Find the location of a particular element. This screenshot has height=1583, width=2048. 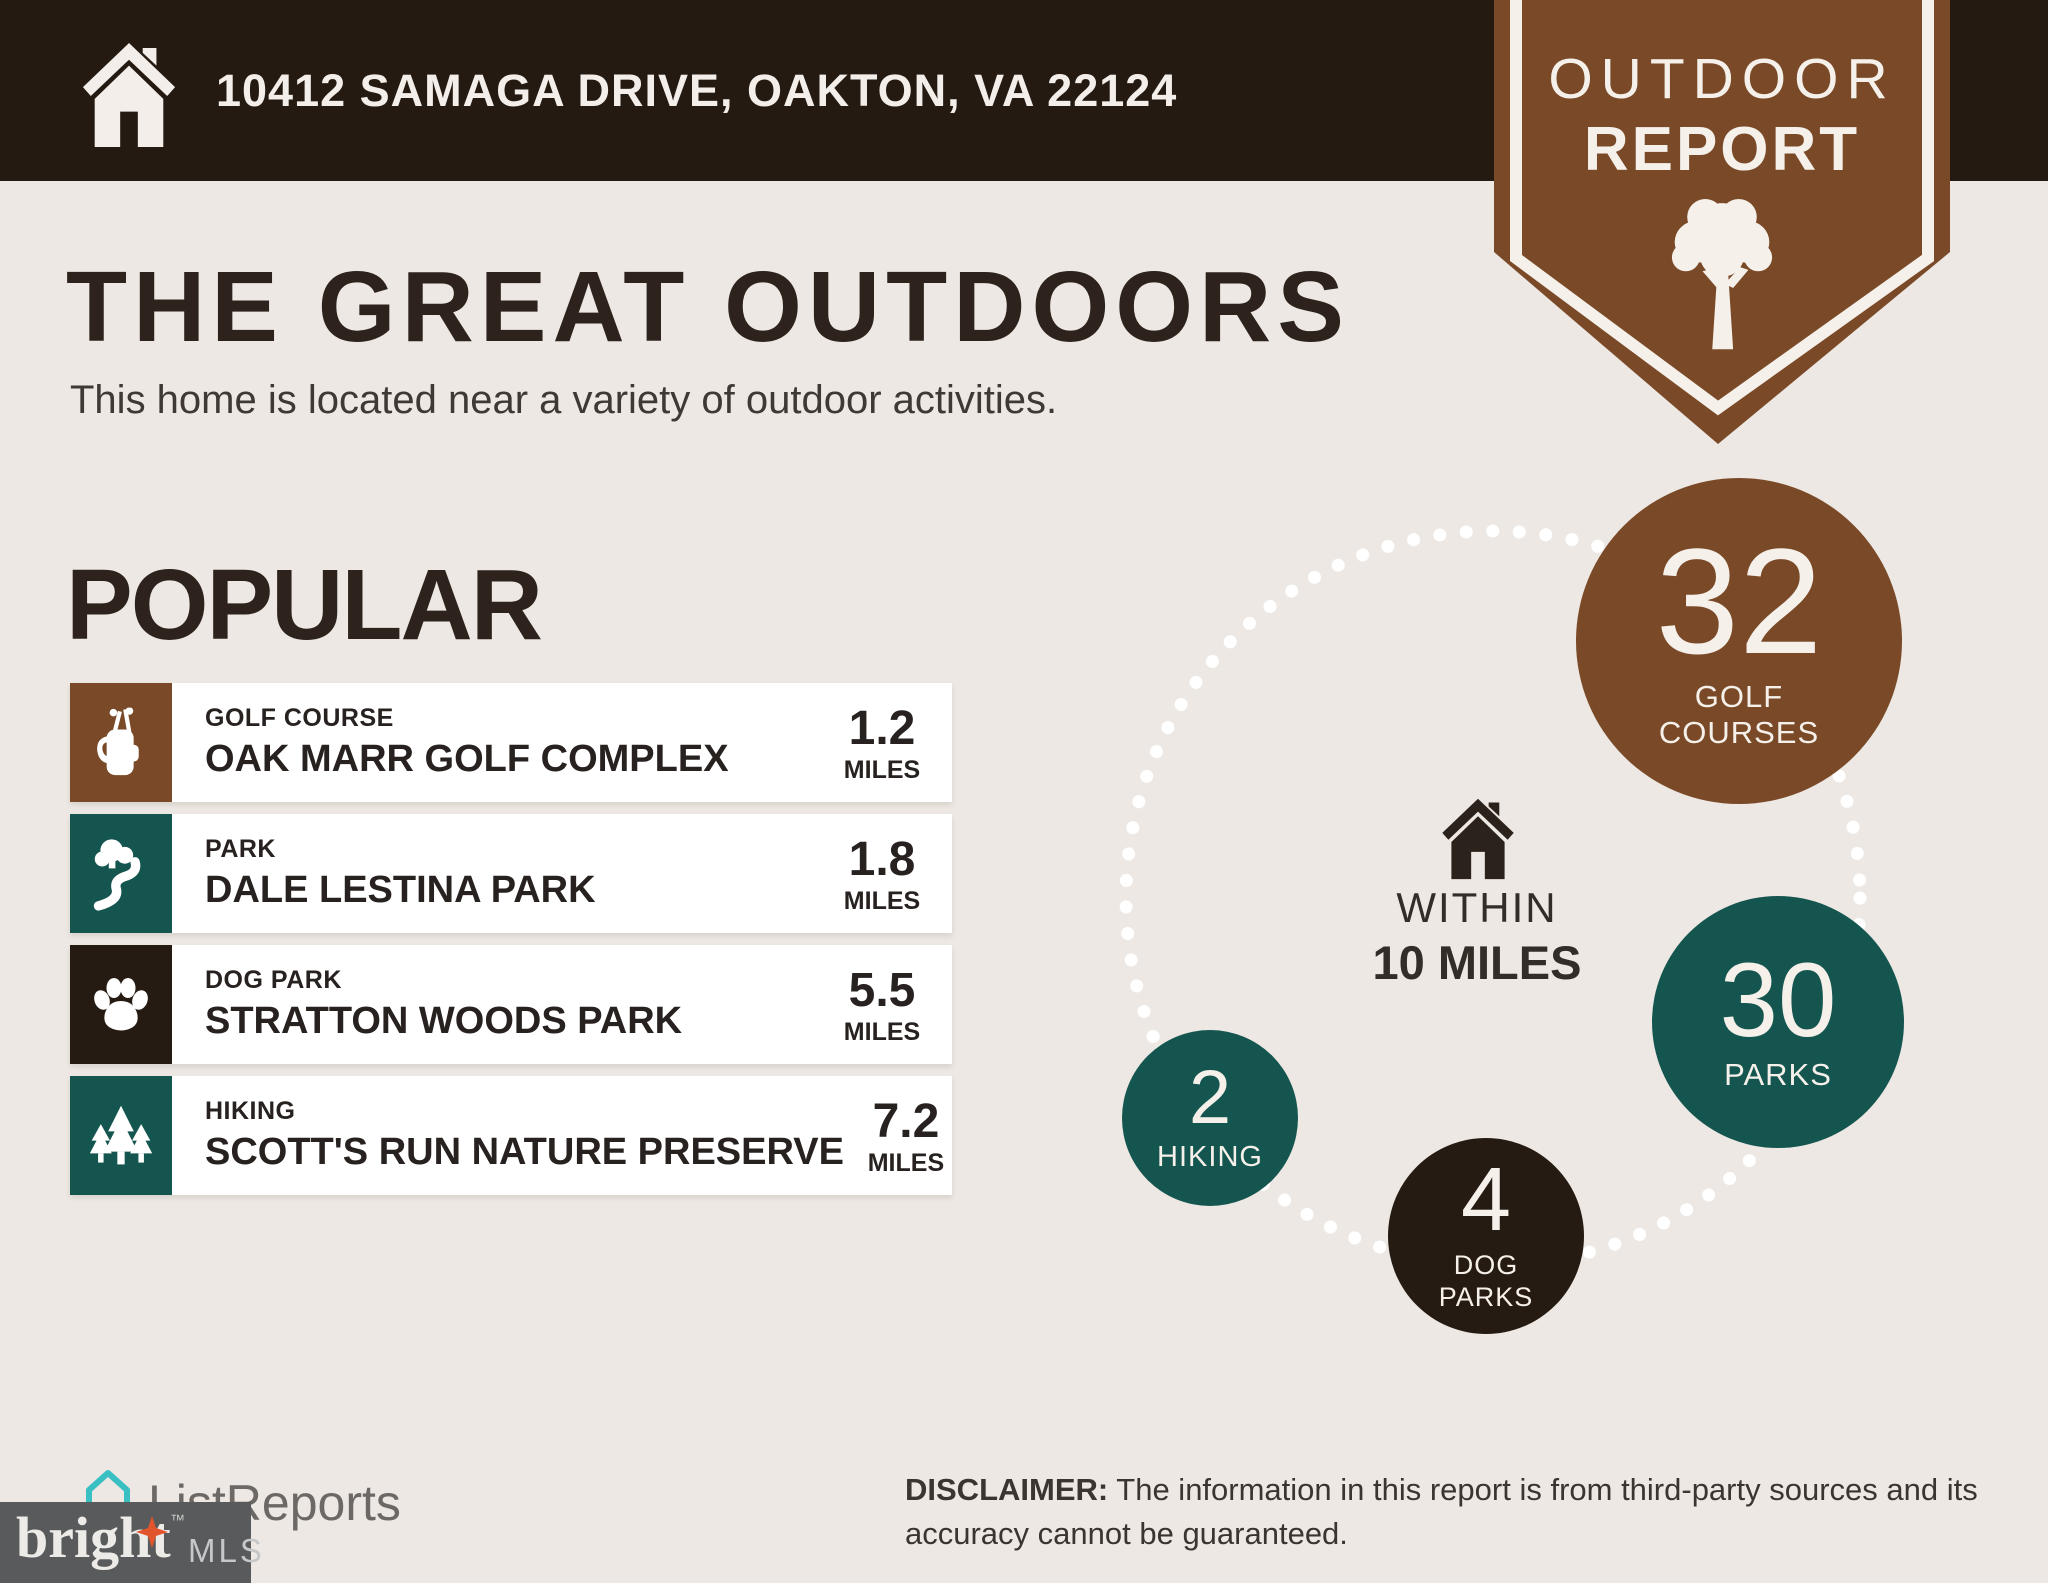

paw-icon is located at coordinates (121, 1004).